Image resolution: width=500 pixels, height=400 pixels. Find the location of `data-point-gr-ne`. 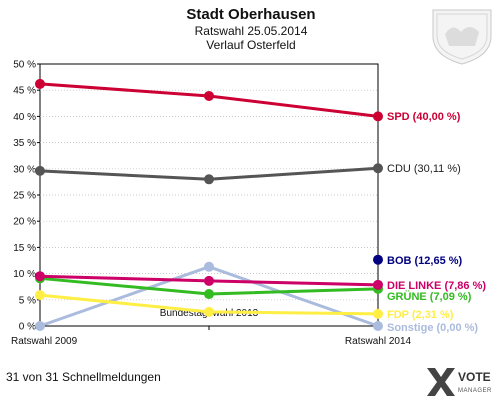

data-point-gr-ne is located at coordinates (209, 294).